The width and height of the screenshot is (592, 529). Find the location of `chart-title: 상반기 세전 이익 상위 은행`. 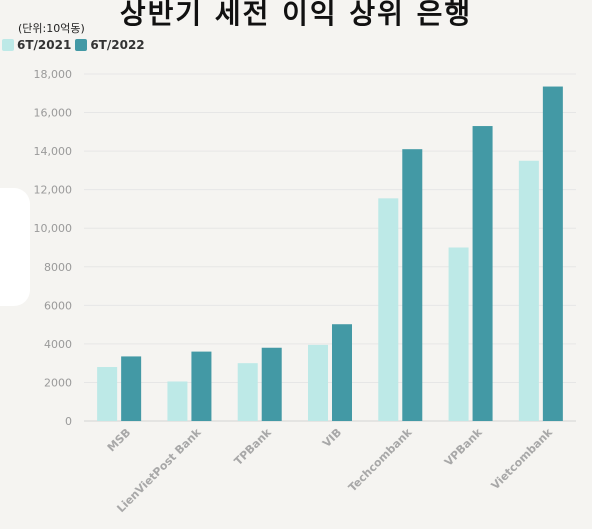

chart-title: 상반기 세전 이익 상위 은행 is located at coordinates (296, 15).